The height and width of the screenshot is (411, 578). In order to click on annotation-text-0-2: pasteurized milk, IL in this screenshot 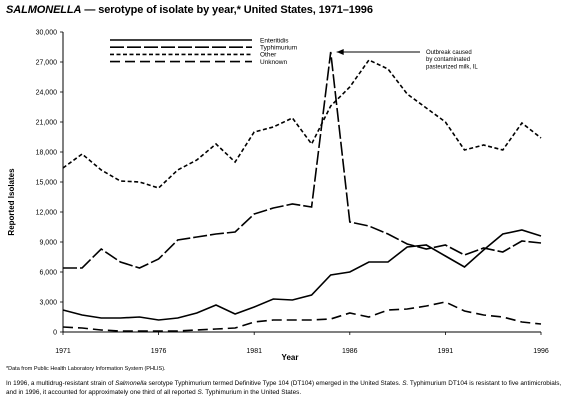, I will do `click(452, 67)`.